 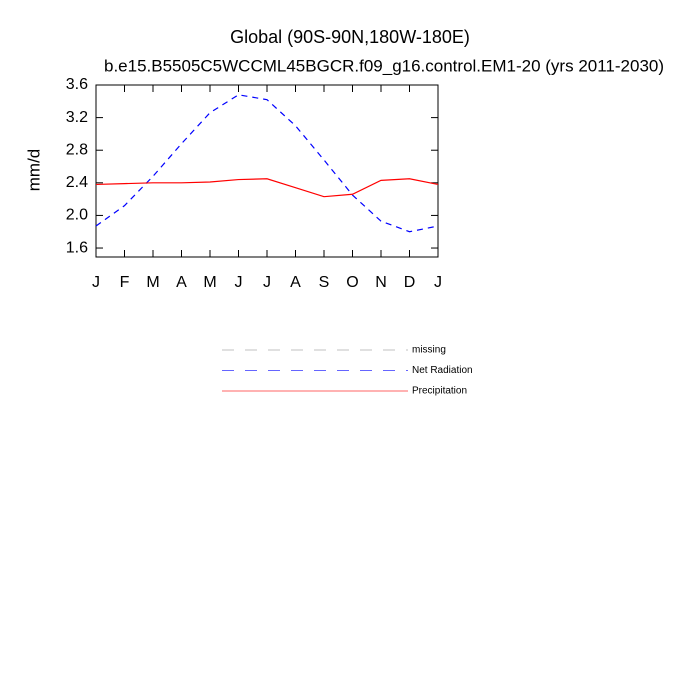 What do you see at coordinates (442, 370) in the screenshot?
I see `legend-label: Net Radiation` at bounding box center [442, 370].